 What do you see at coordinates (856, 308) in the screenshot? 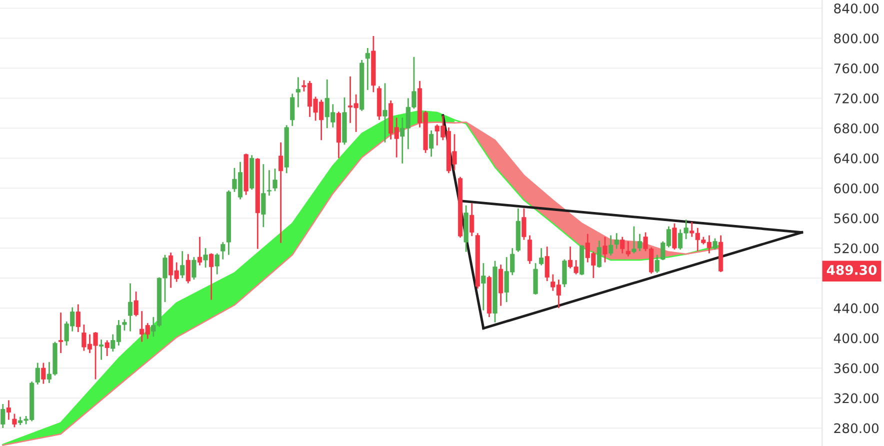
I see `y-tick-label: 440.00` at bounding box center [856, 308].